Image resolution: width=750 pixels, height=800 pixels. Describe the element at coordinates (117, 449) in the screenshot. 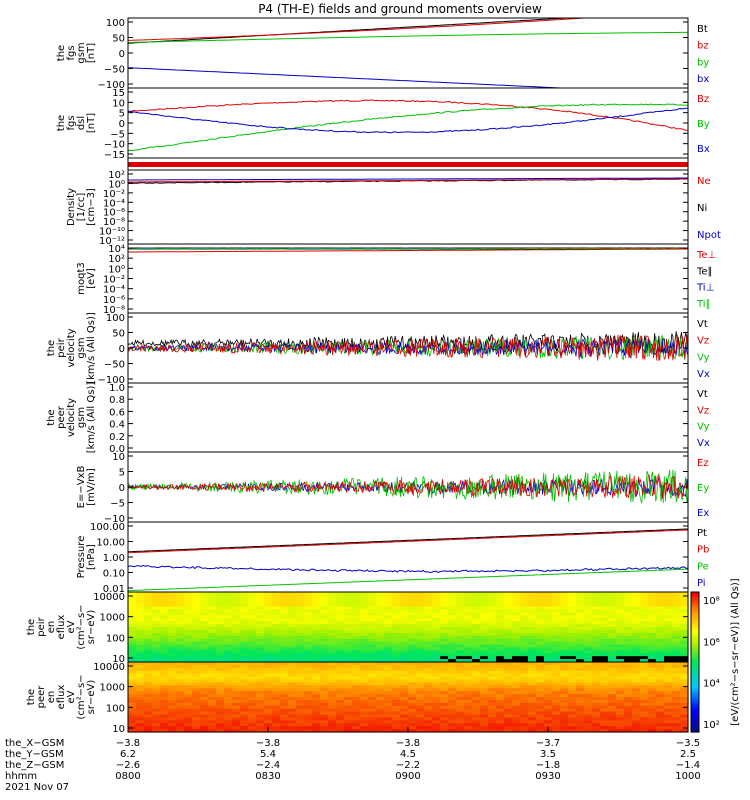

I see `y-tick-label: 0.0` at that location.